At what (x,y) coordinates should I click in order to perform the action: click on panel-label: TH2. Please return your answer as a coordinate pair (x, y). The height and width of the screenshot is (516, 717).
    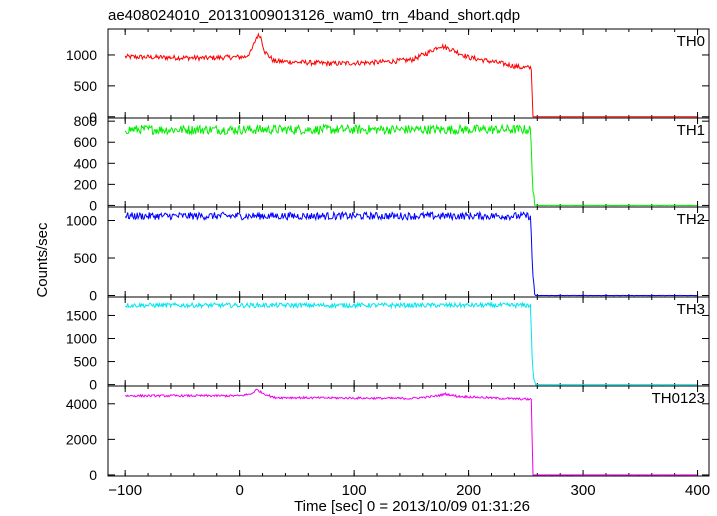
    Looking at the image, I should click on (691, 219).